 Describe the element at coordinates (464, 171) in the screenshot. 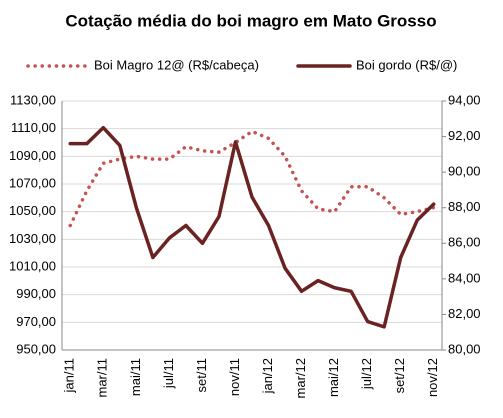

I see `y2-tick-label: 90,00` at that location.